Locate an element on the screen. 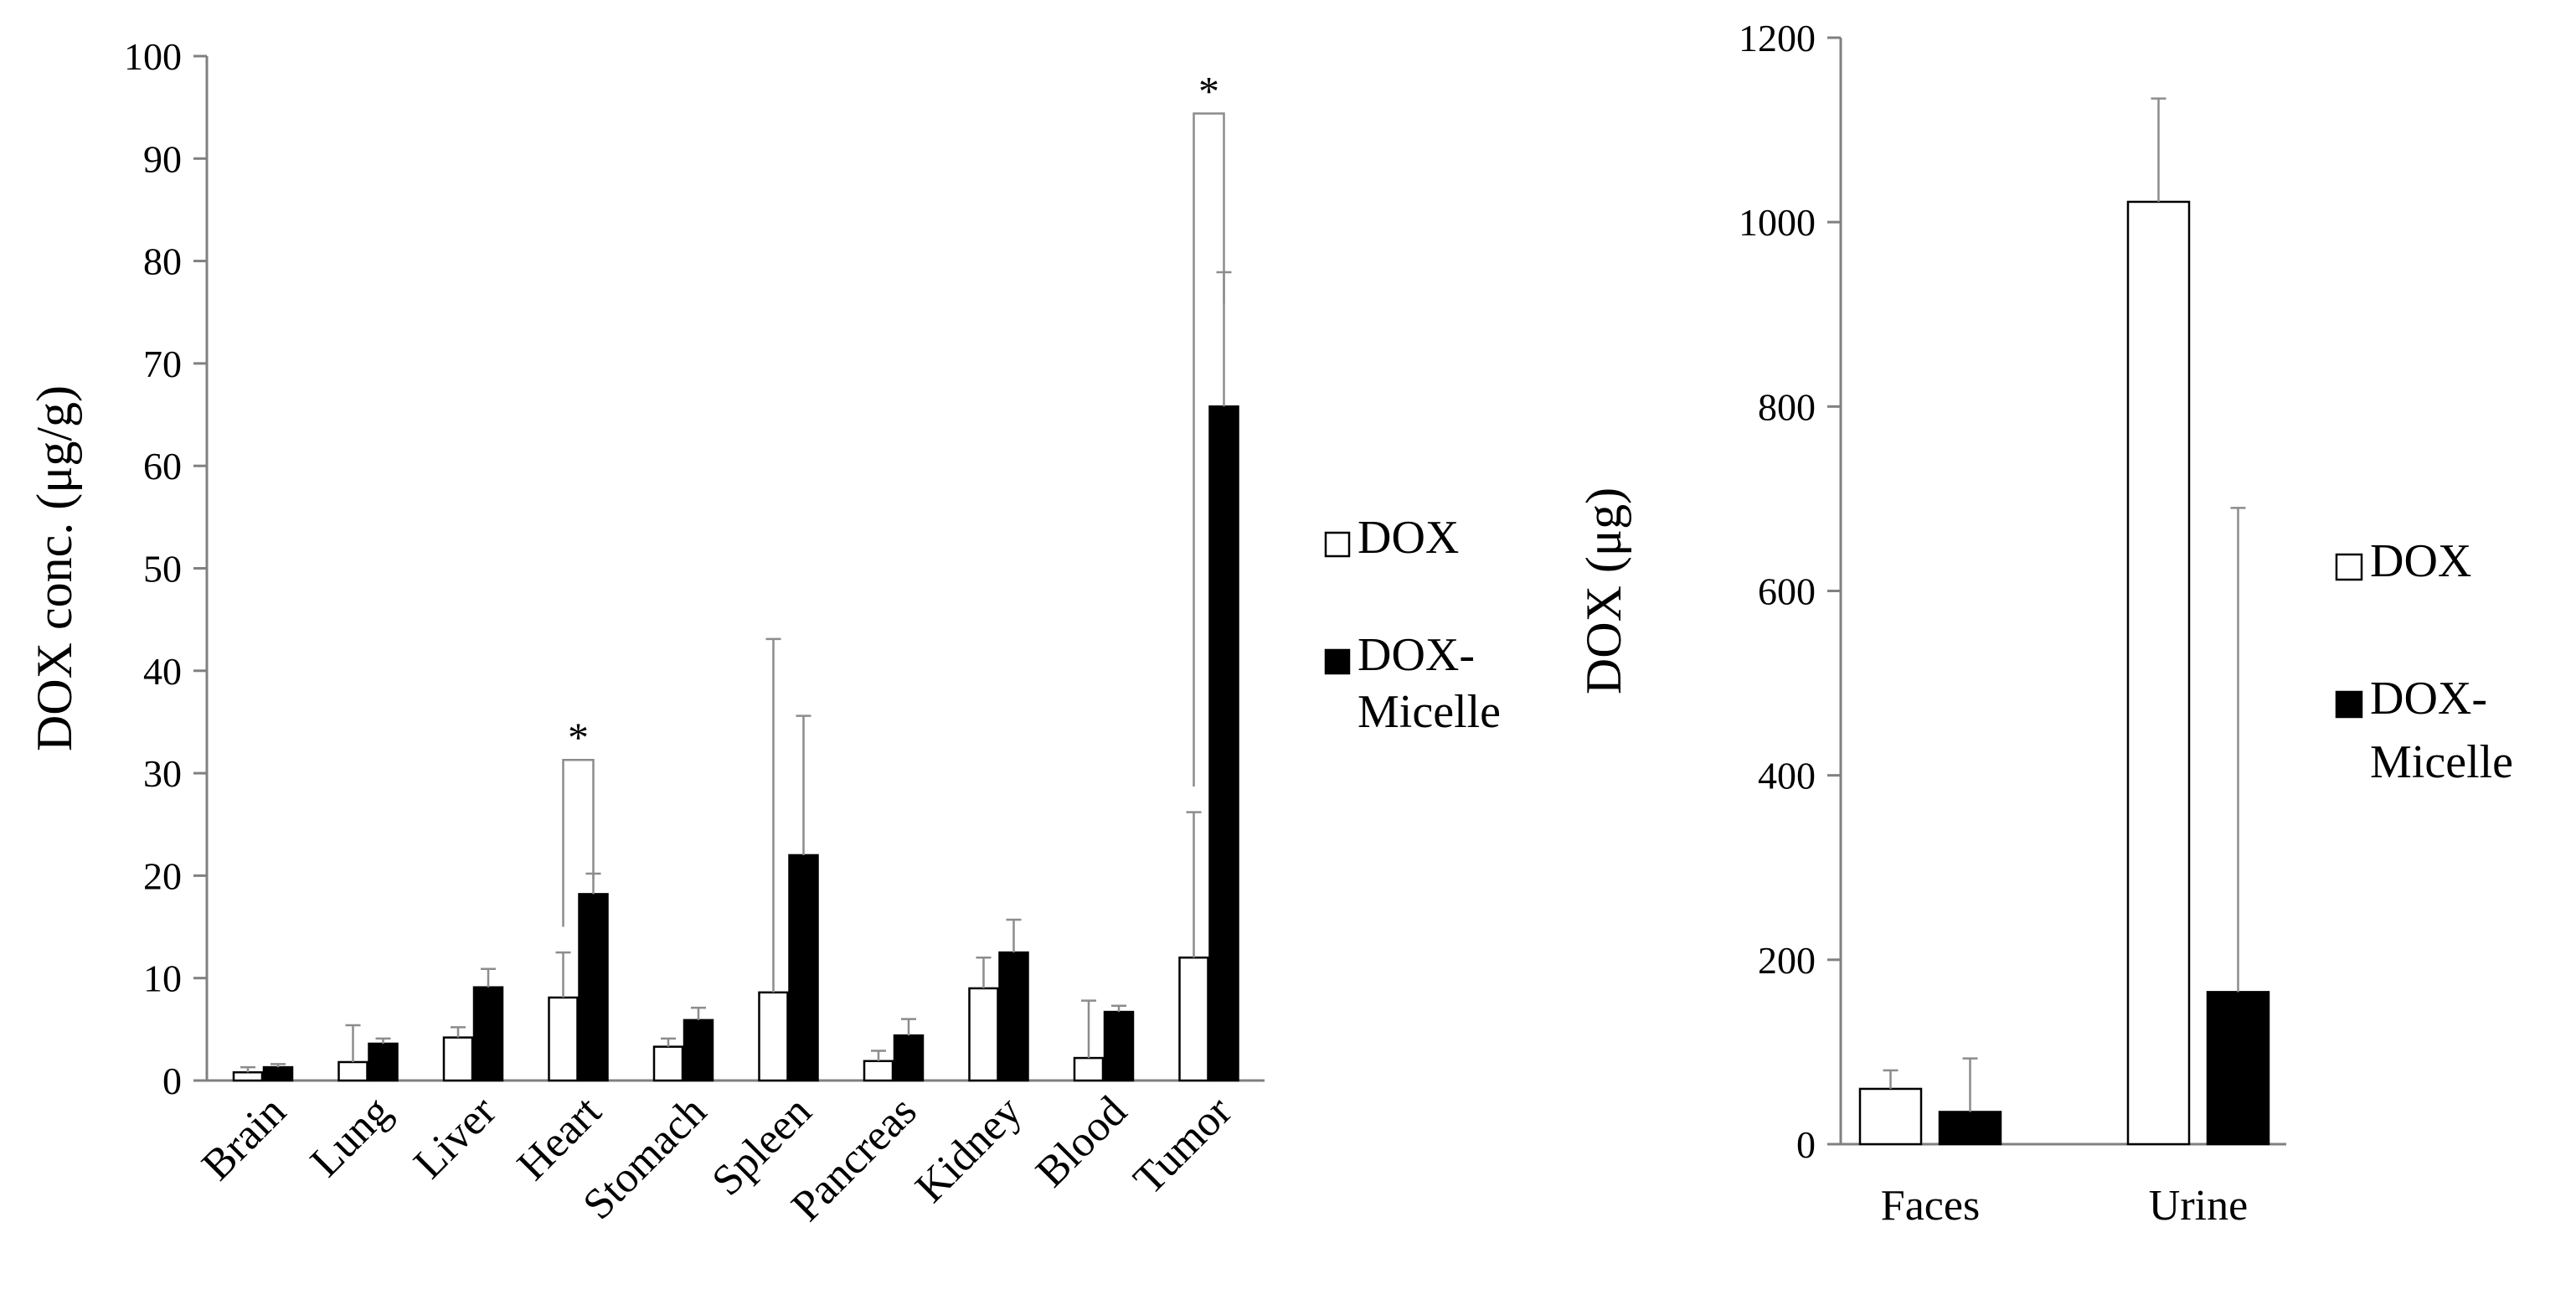 This screenshot has width=2576, height=1305. chart1-y-tick-label: 60 is located at coordinates (162, 466).